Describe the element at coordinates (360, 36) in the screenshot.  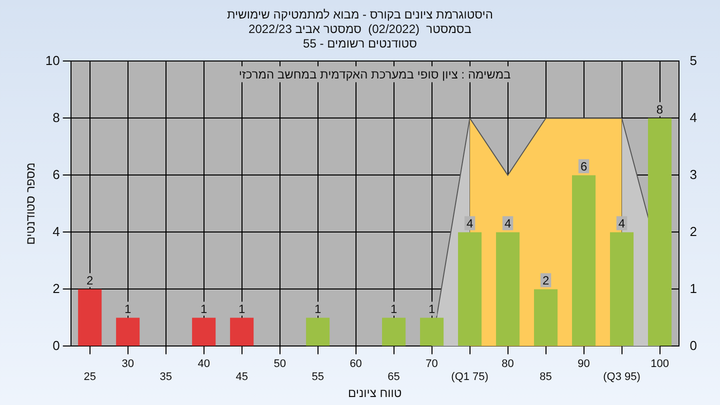
I see `chart-subtitle: בסמסטר (02/2022) סמסטר אביב 2022/23 סטודנטים רשומים - 55` at that location.